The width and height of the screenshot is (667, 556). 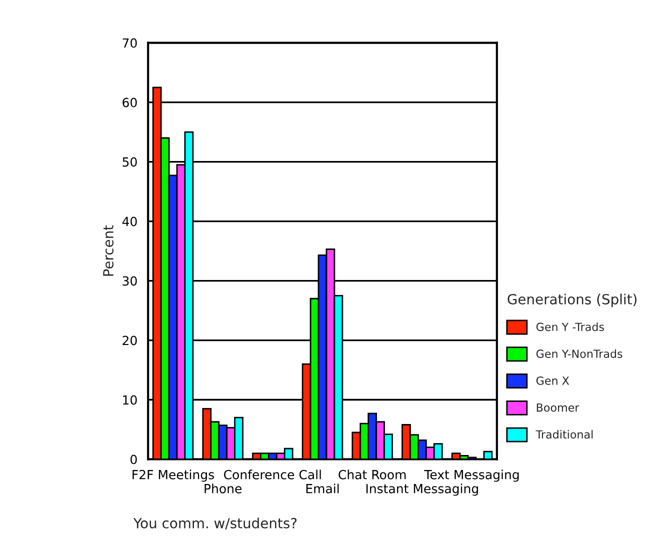 What do you see at coordinates (553, 380) in the screenshot?
I see `legend-label: Gen X` at bounding box center [553, 380].